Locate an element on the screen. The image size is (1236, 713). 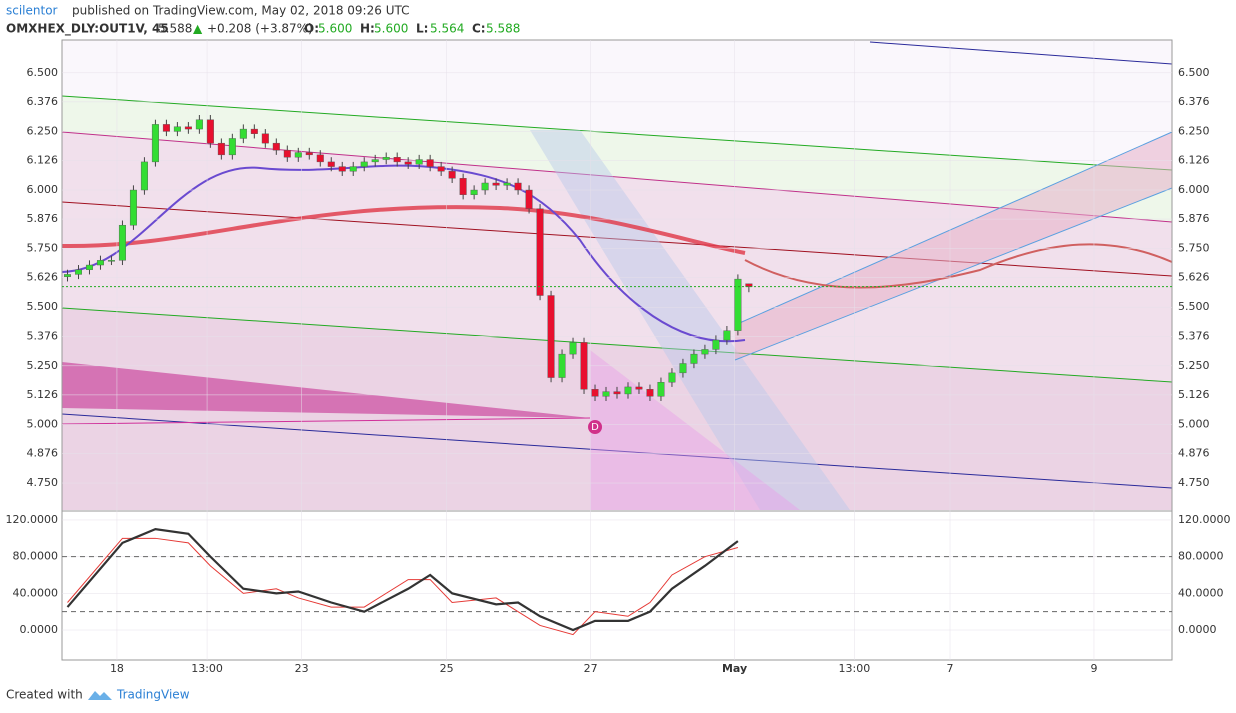
up-arrow: ▲ is located at coordinates (198, 29).